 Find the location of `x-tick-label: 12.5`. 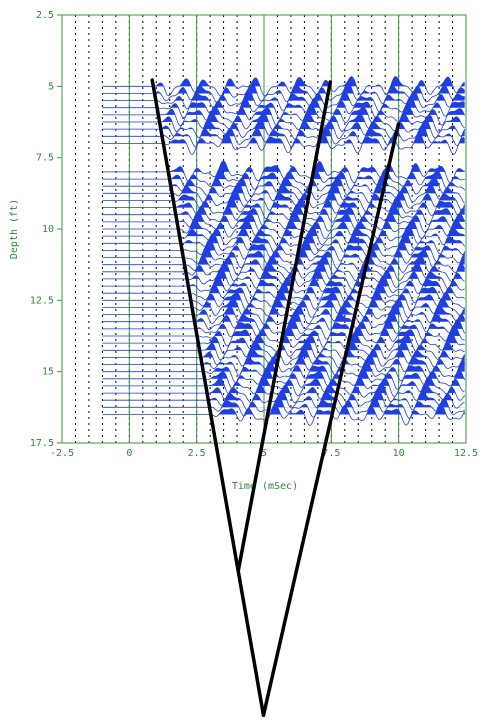

x-tick-label: 12.5 is located at coordinates (466, 453).